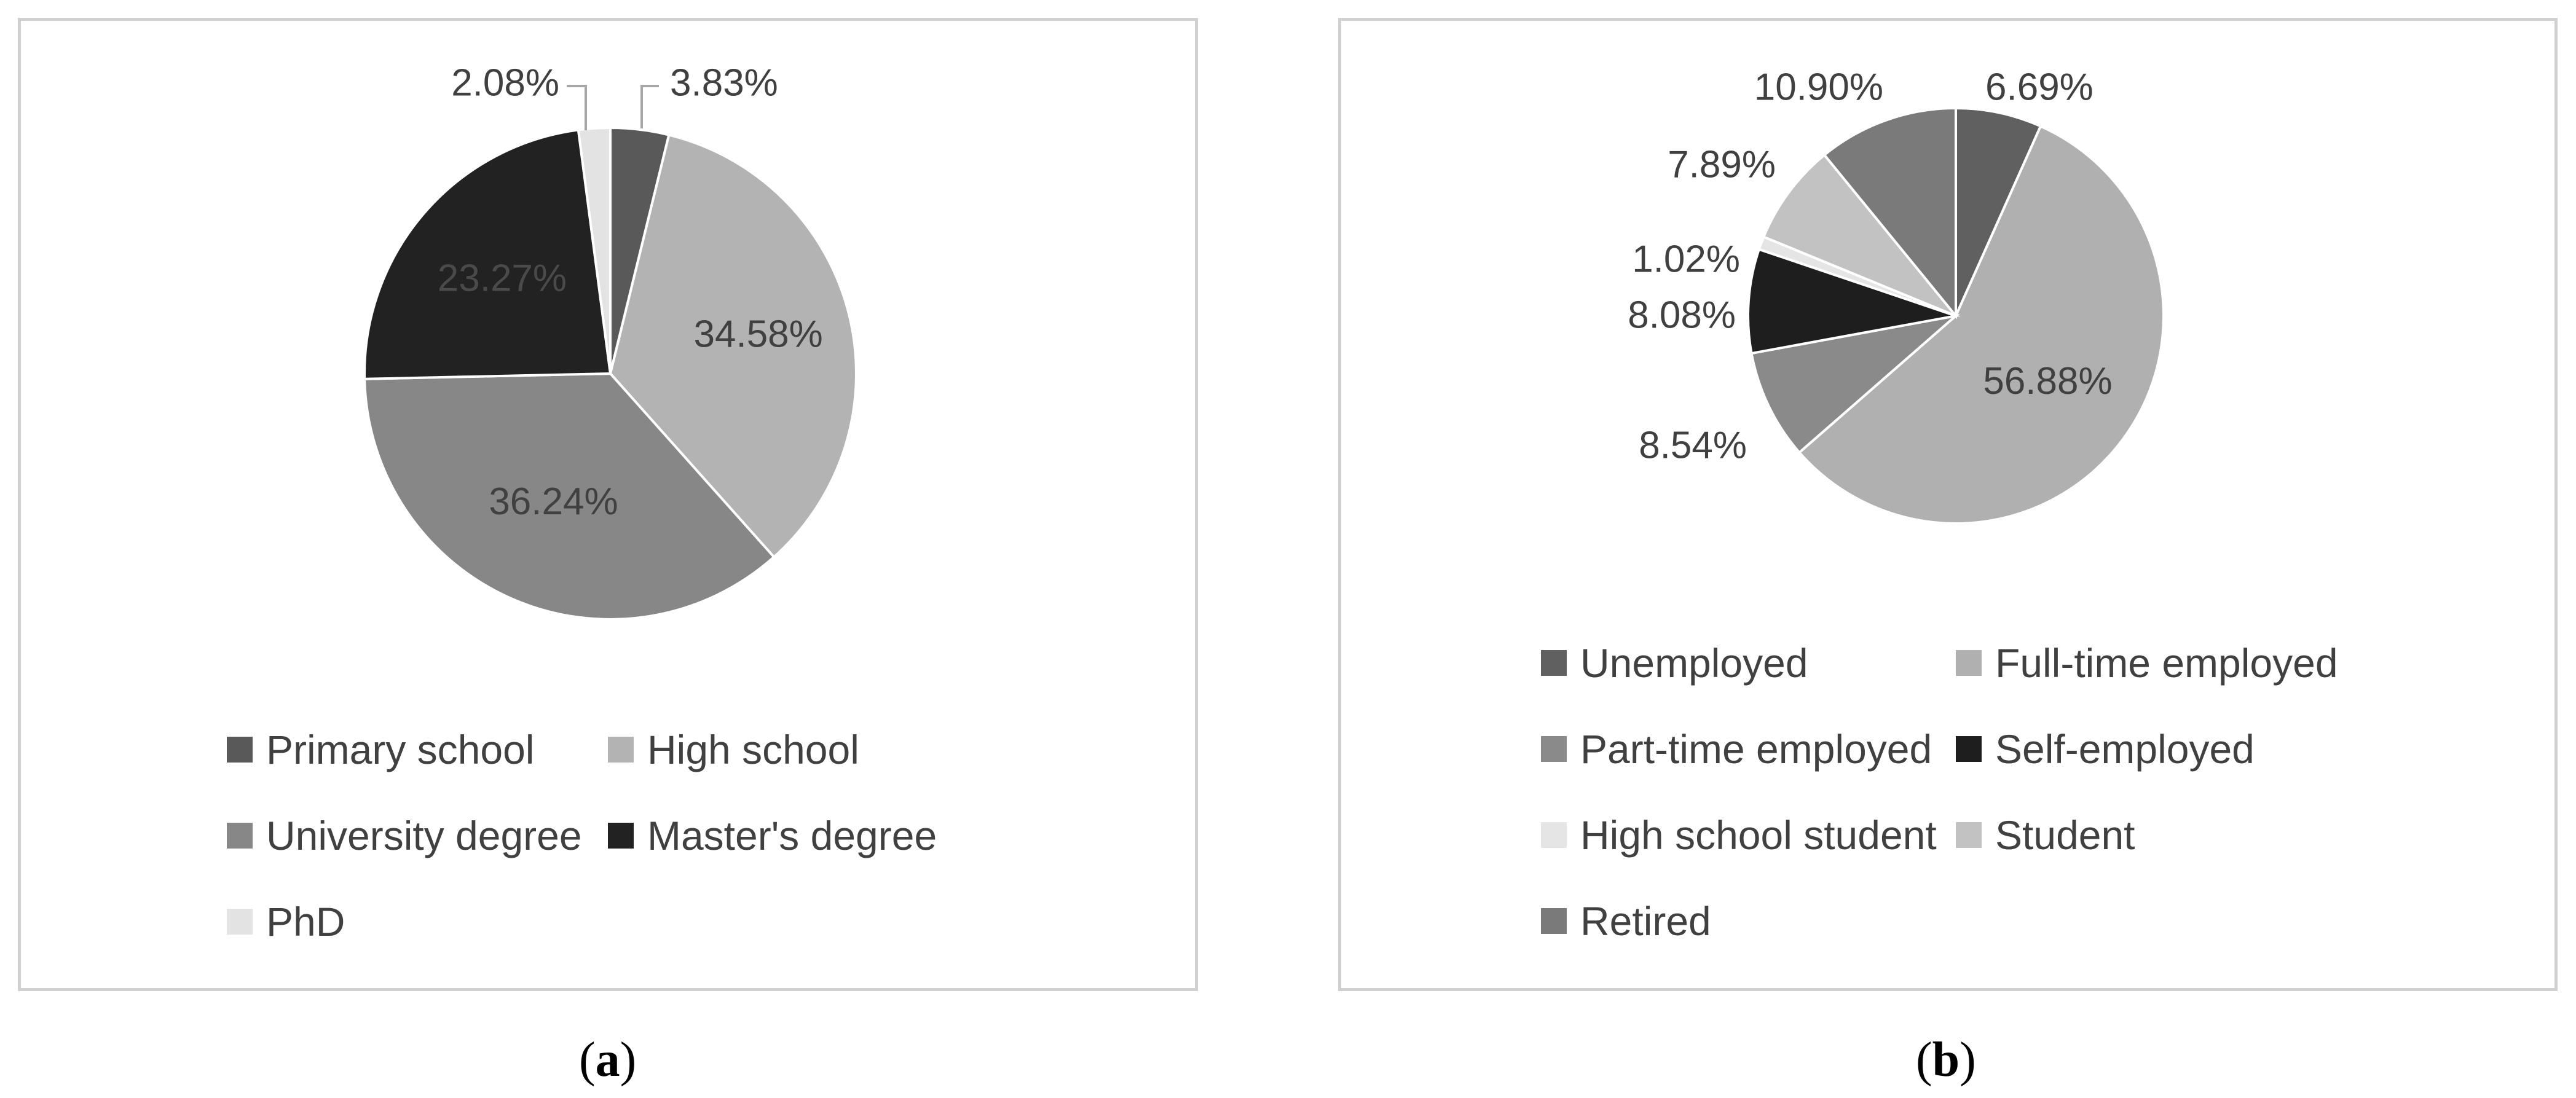 The width and height of the screenshot is (2576, 1098). What do you see at coordinates (1686, 259) in the screenshot?
I see `data-label-high-school-student: 1.02%` at bounding box center [1686, 259].